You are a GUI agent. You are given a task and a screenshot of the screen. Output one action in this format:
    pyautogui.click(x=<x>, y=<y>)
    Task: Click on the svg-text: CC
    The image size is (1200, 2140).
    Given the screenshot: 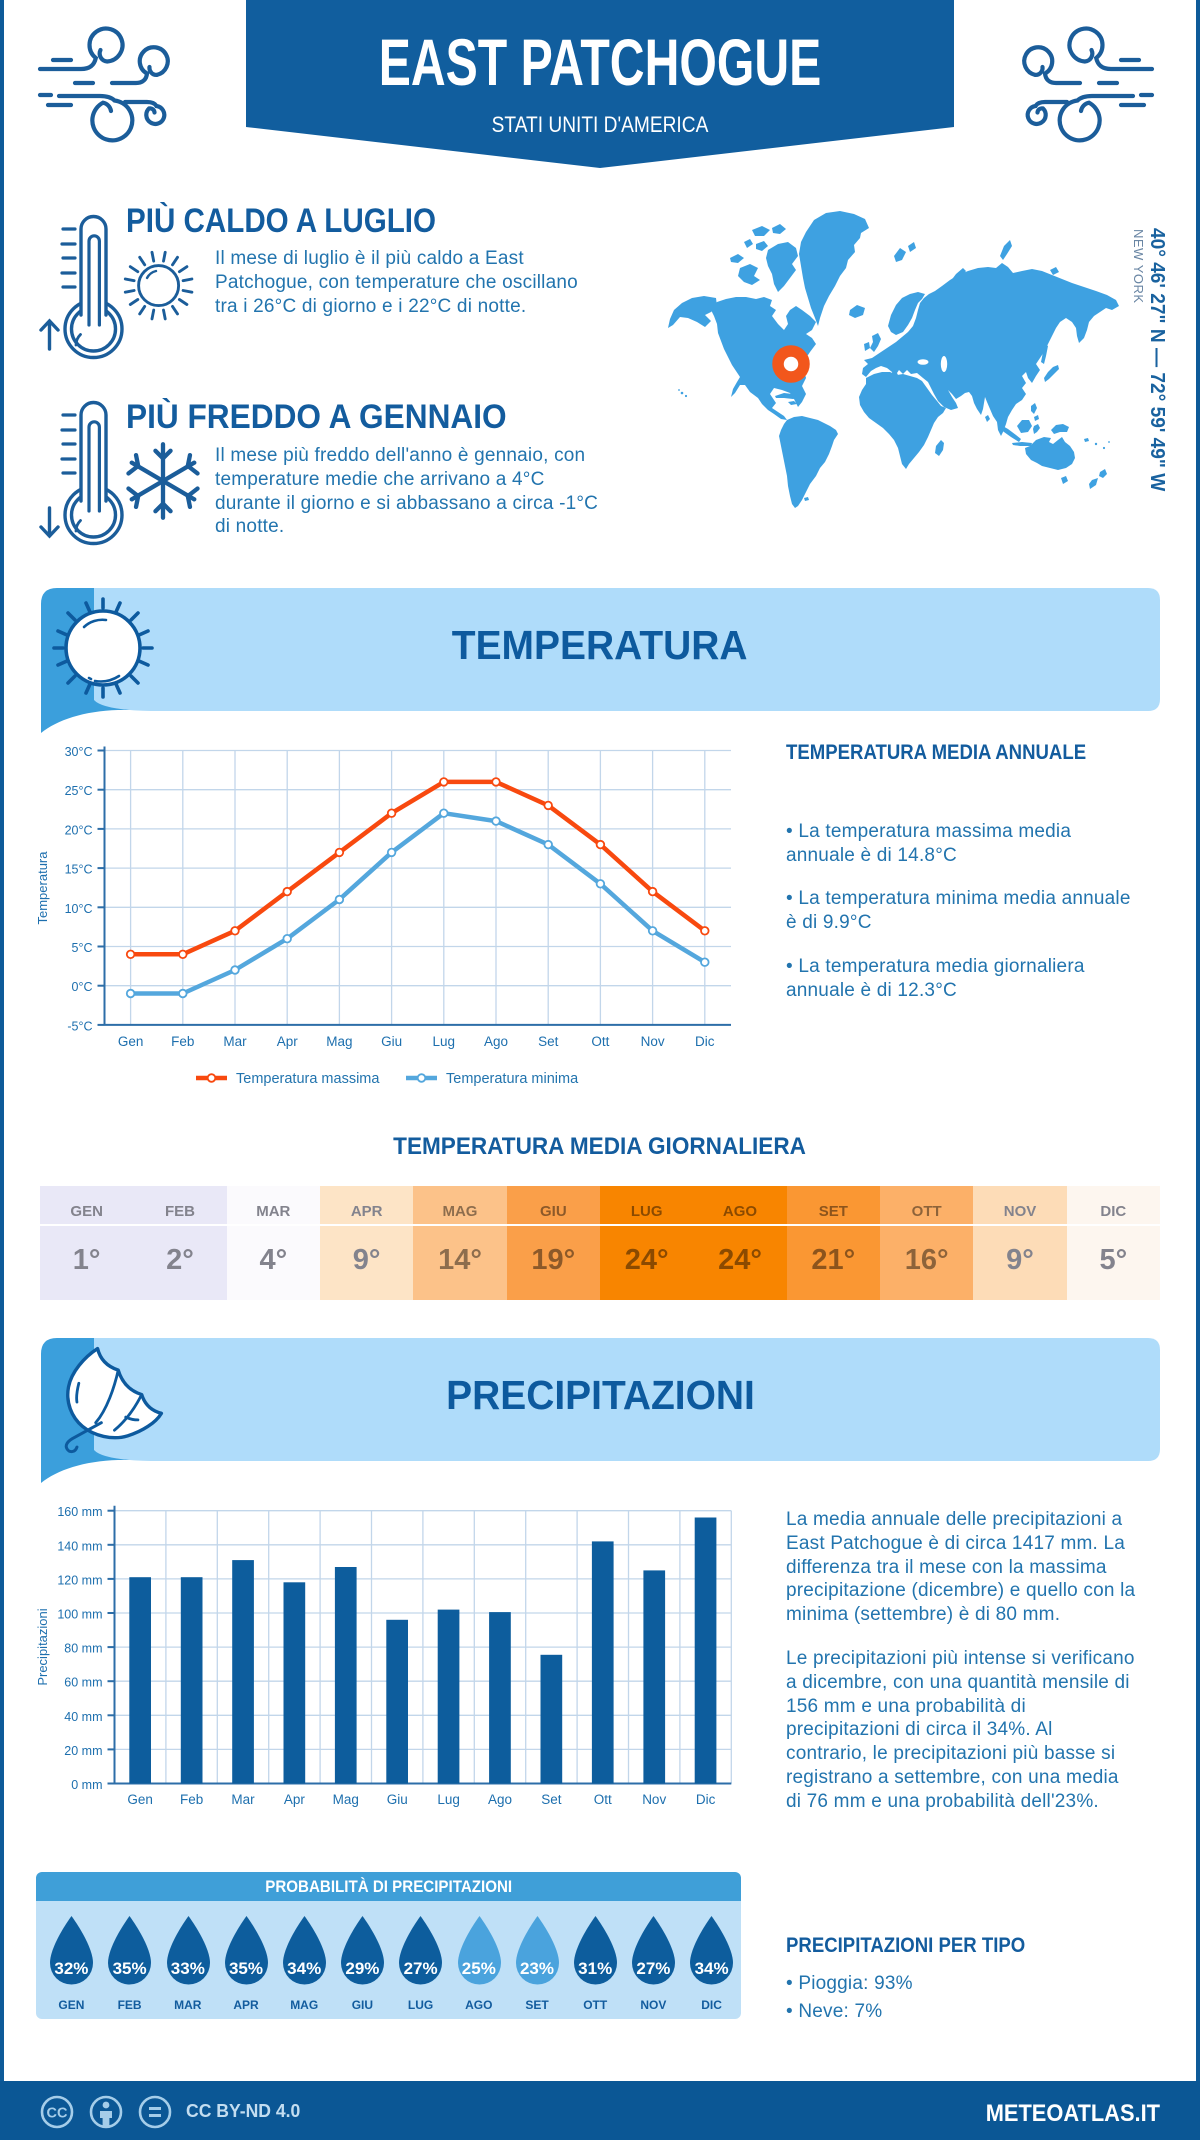 What is the action you would take?
    pyautogui.click(x=57, y=2114)
    